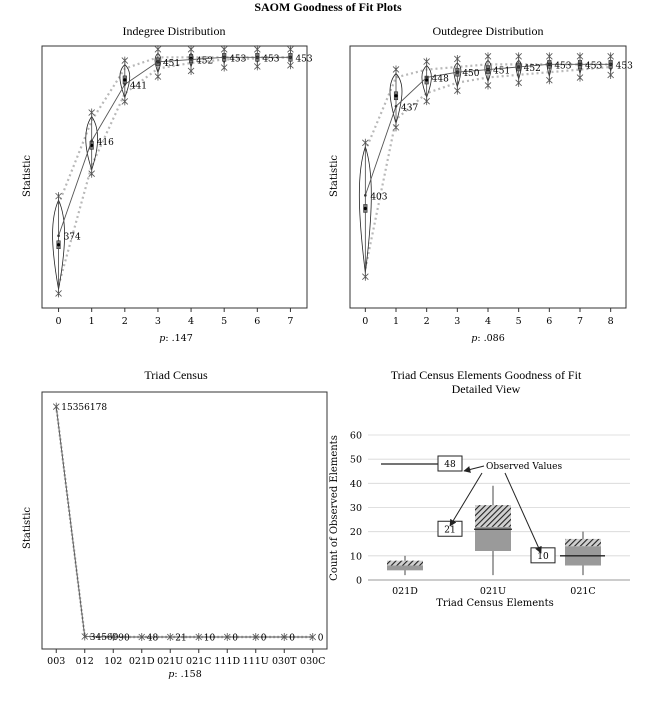  I want to click on outdegree-xtick-label: 7, so click(580, 321).